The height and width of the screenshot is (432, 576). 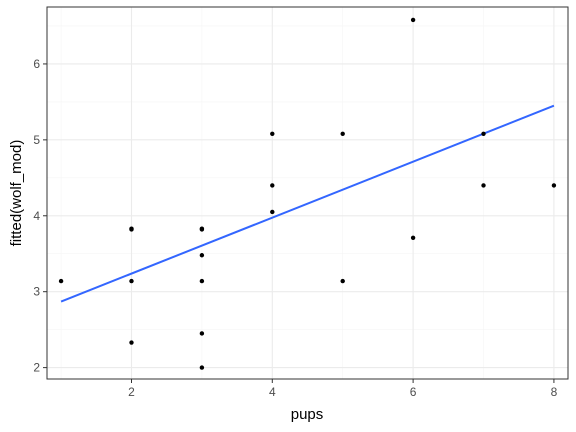 What do you see at coordinates (343, 389) in the screenshot?
I see `x-axis-ticks: 2 4 6 8` at bounding box center [343, 389].